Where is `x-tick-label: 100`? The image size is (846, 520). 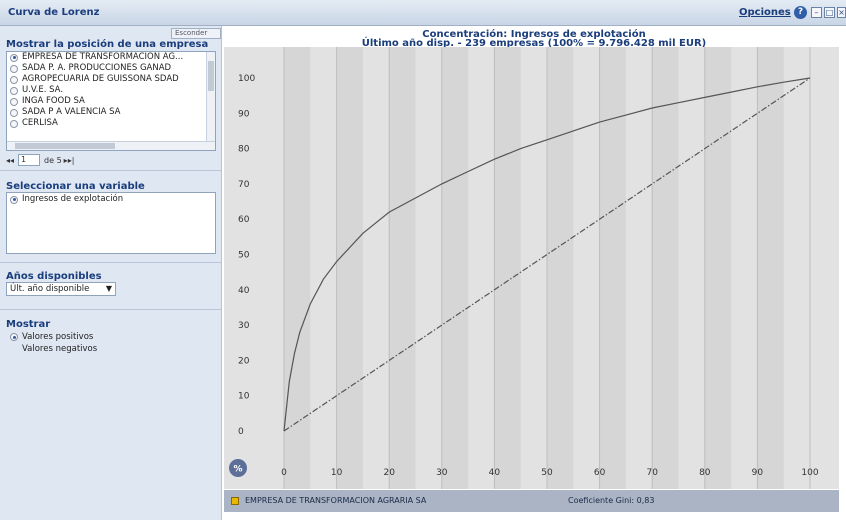 x-tick-label: 100 is located at coordinates (809, 473).